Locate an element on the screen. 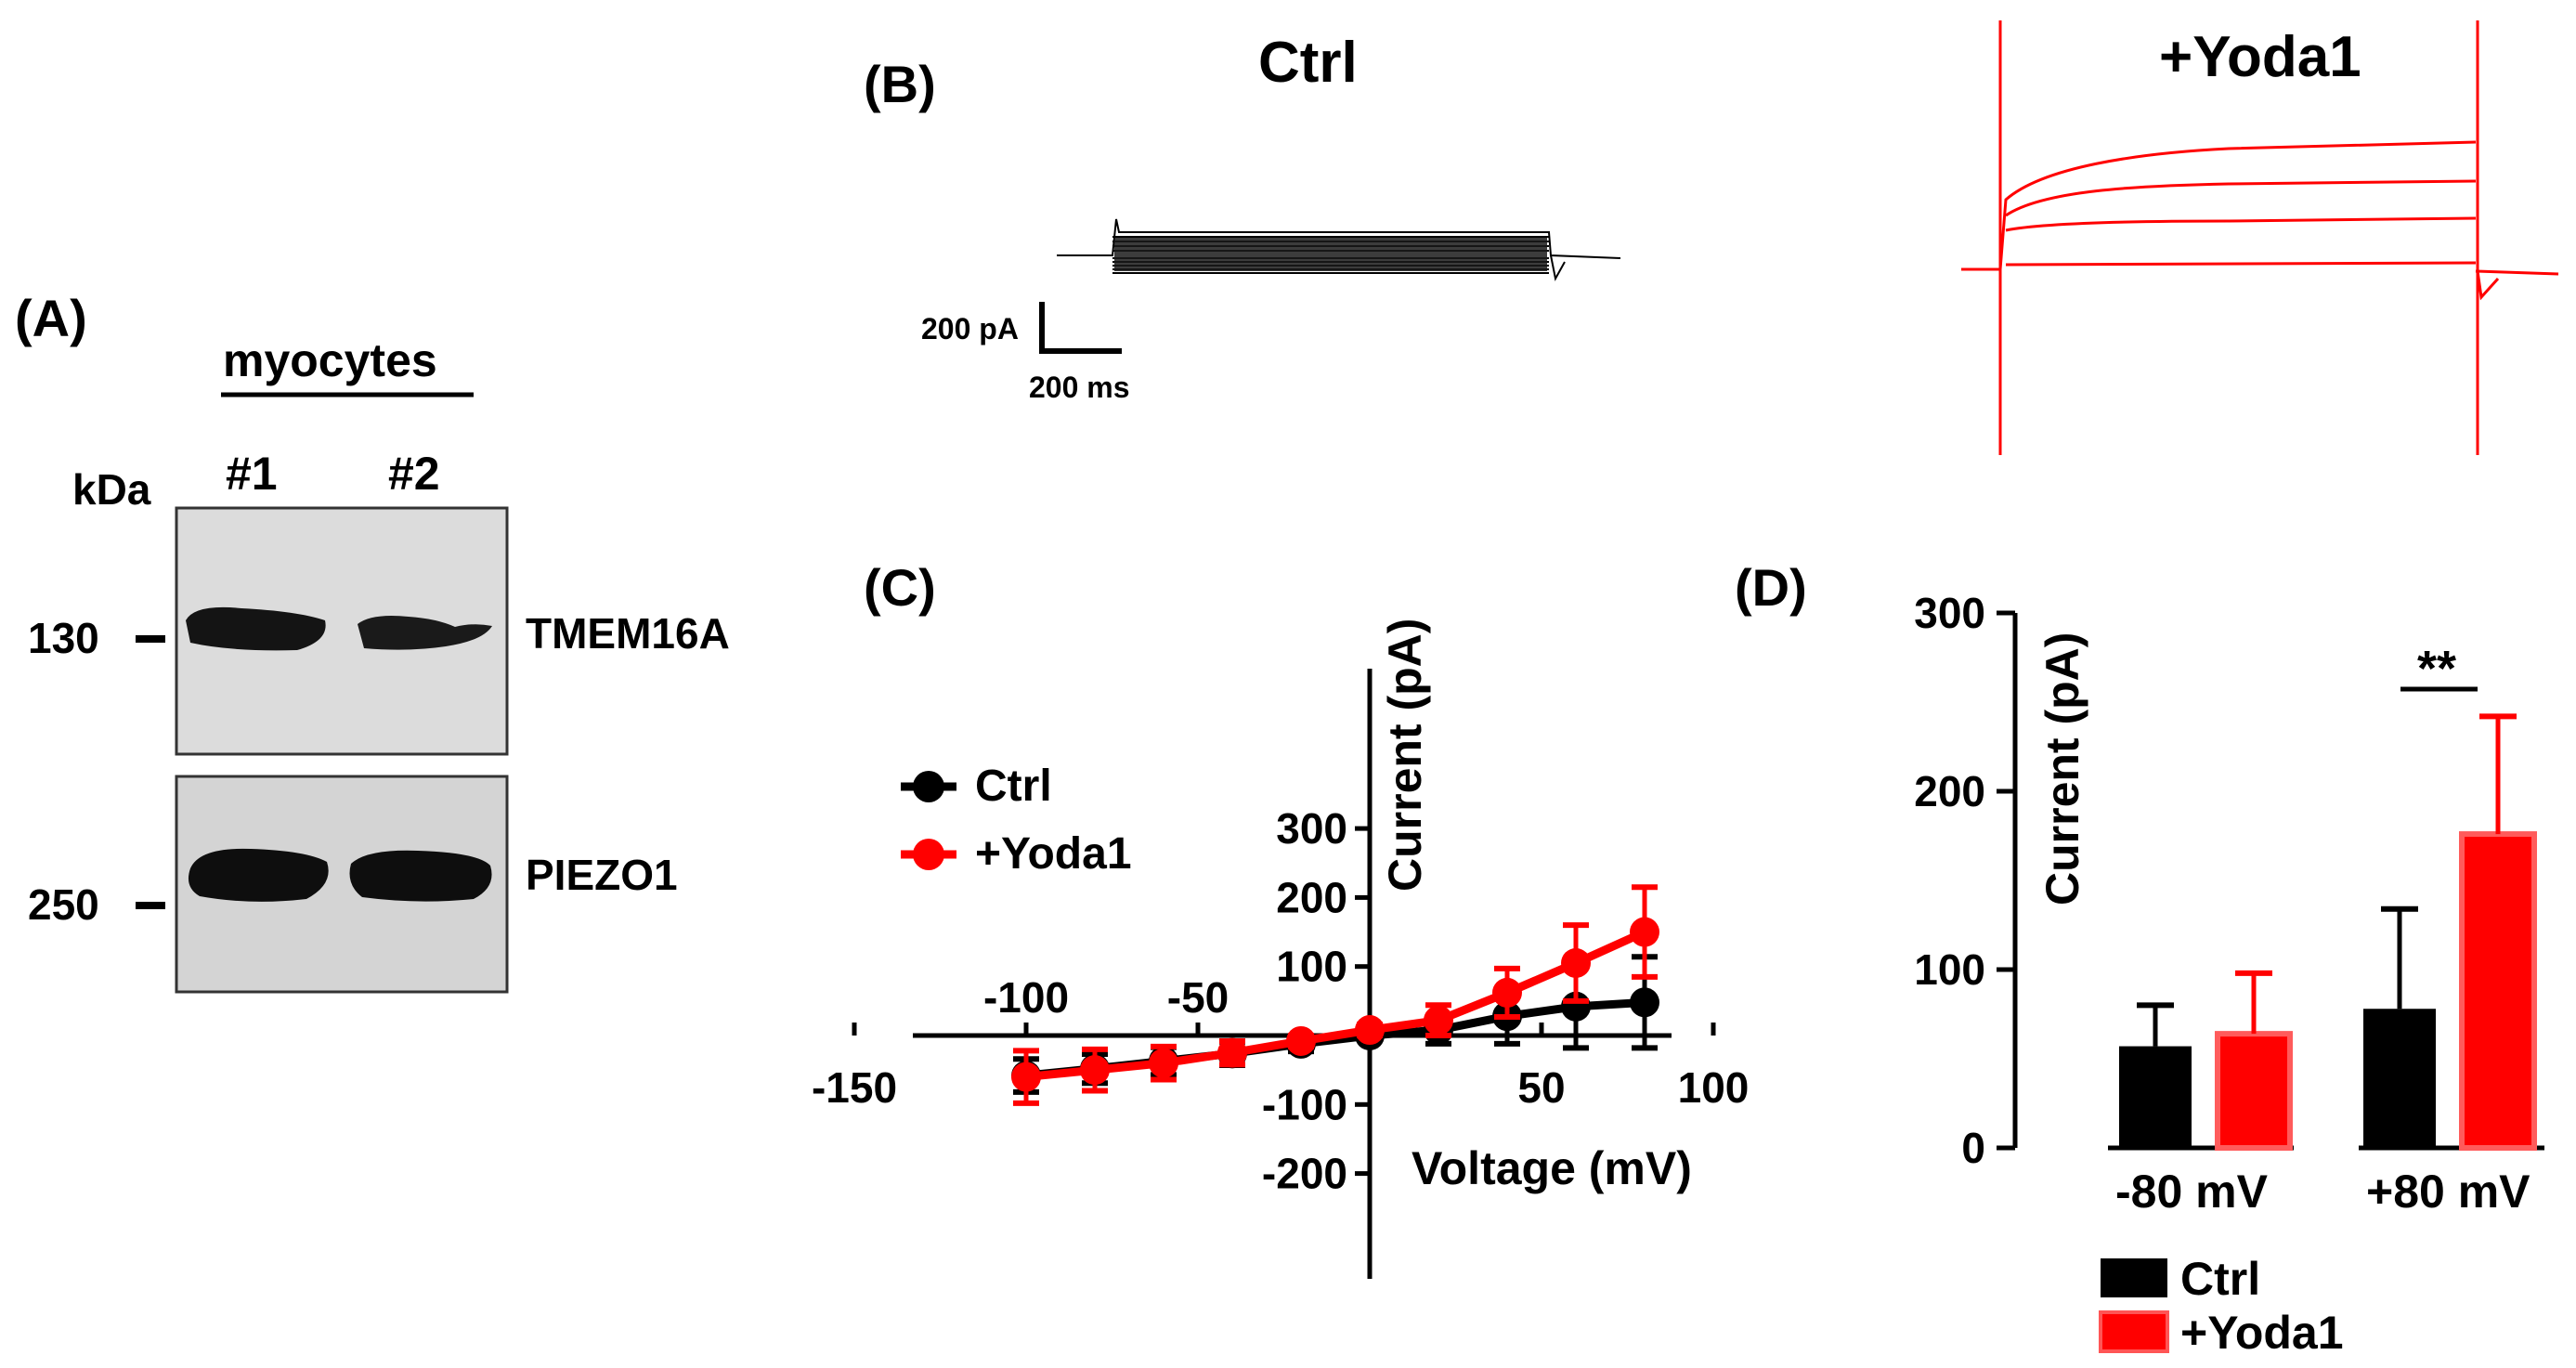 The image size is (2576, 1368). y-tick-label: 0 is located at coordinates (1973, 1148).